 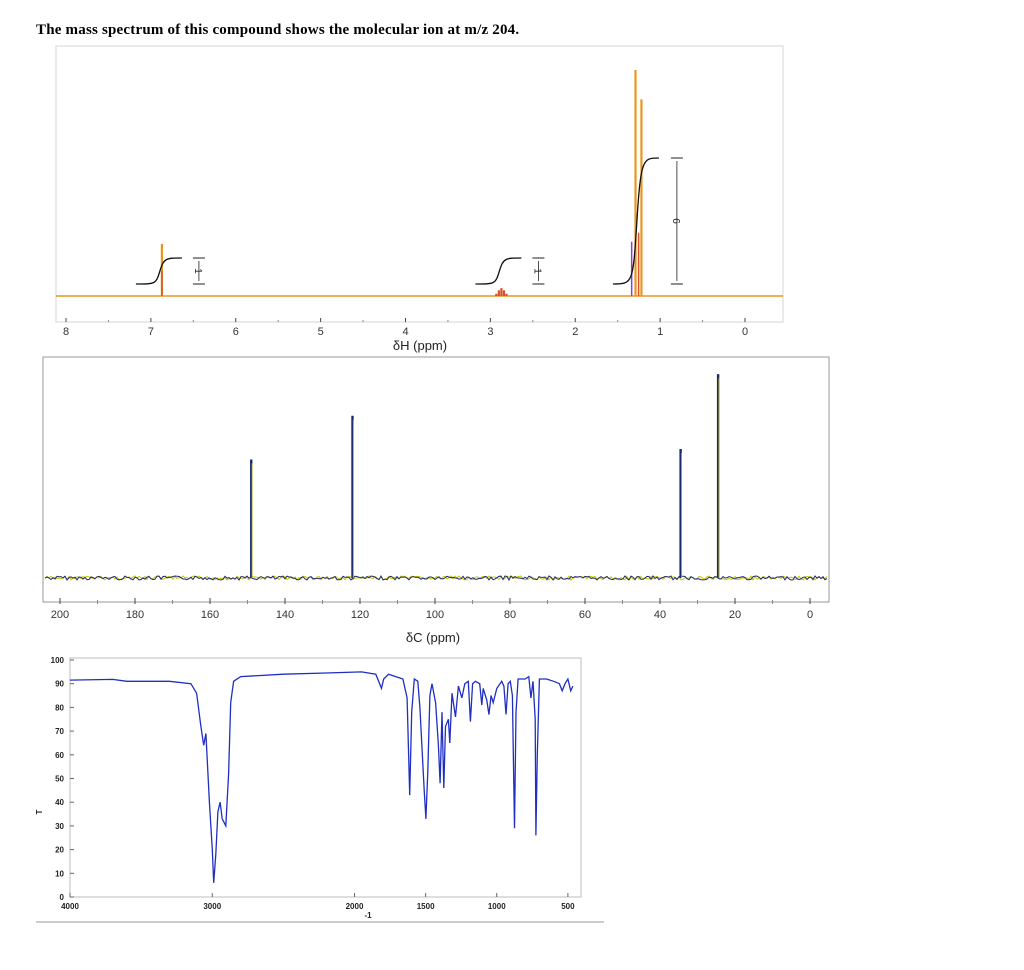 What do you see at coordinates (59, 755) in the screenshot?
I see `ir-y-tick-label-6: 60` at bounding box center [59, 755].